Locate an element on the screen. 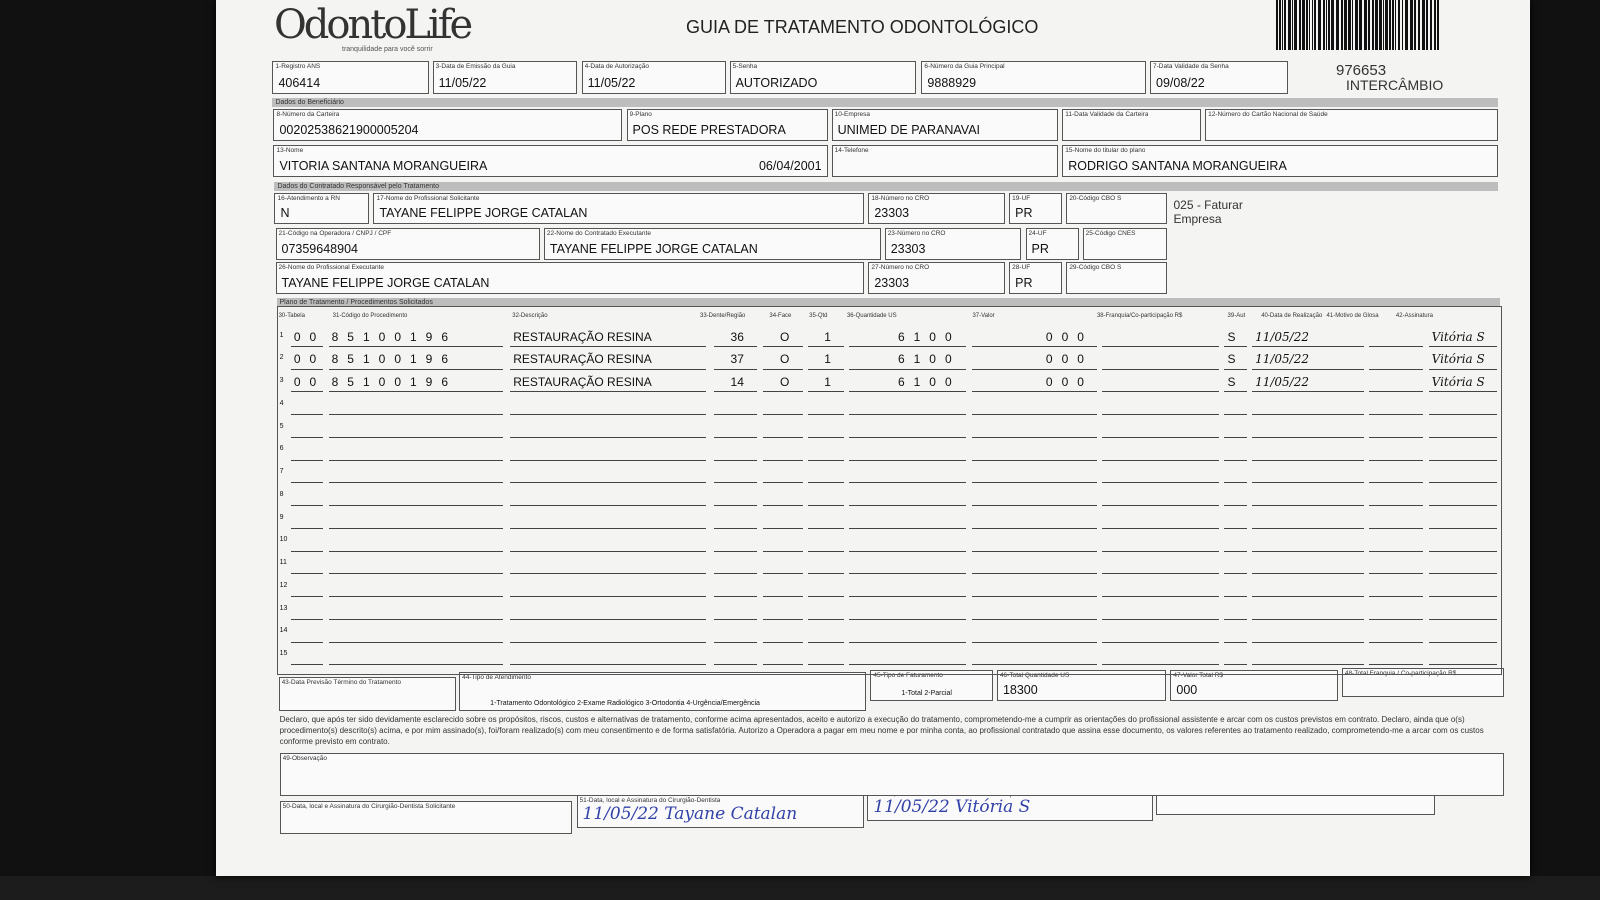  cell-value: S is located at coordinates (1231, 336).